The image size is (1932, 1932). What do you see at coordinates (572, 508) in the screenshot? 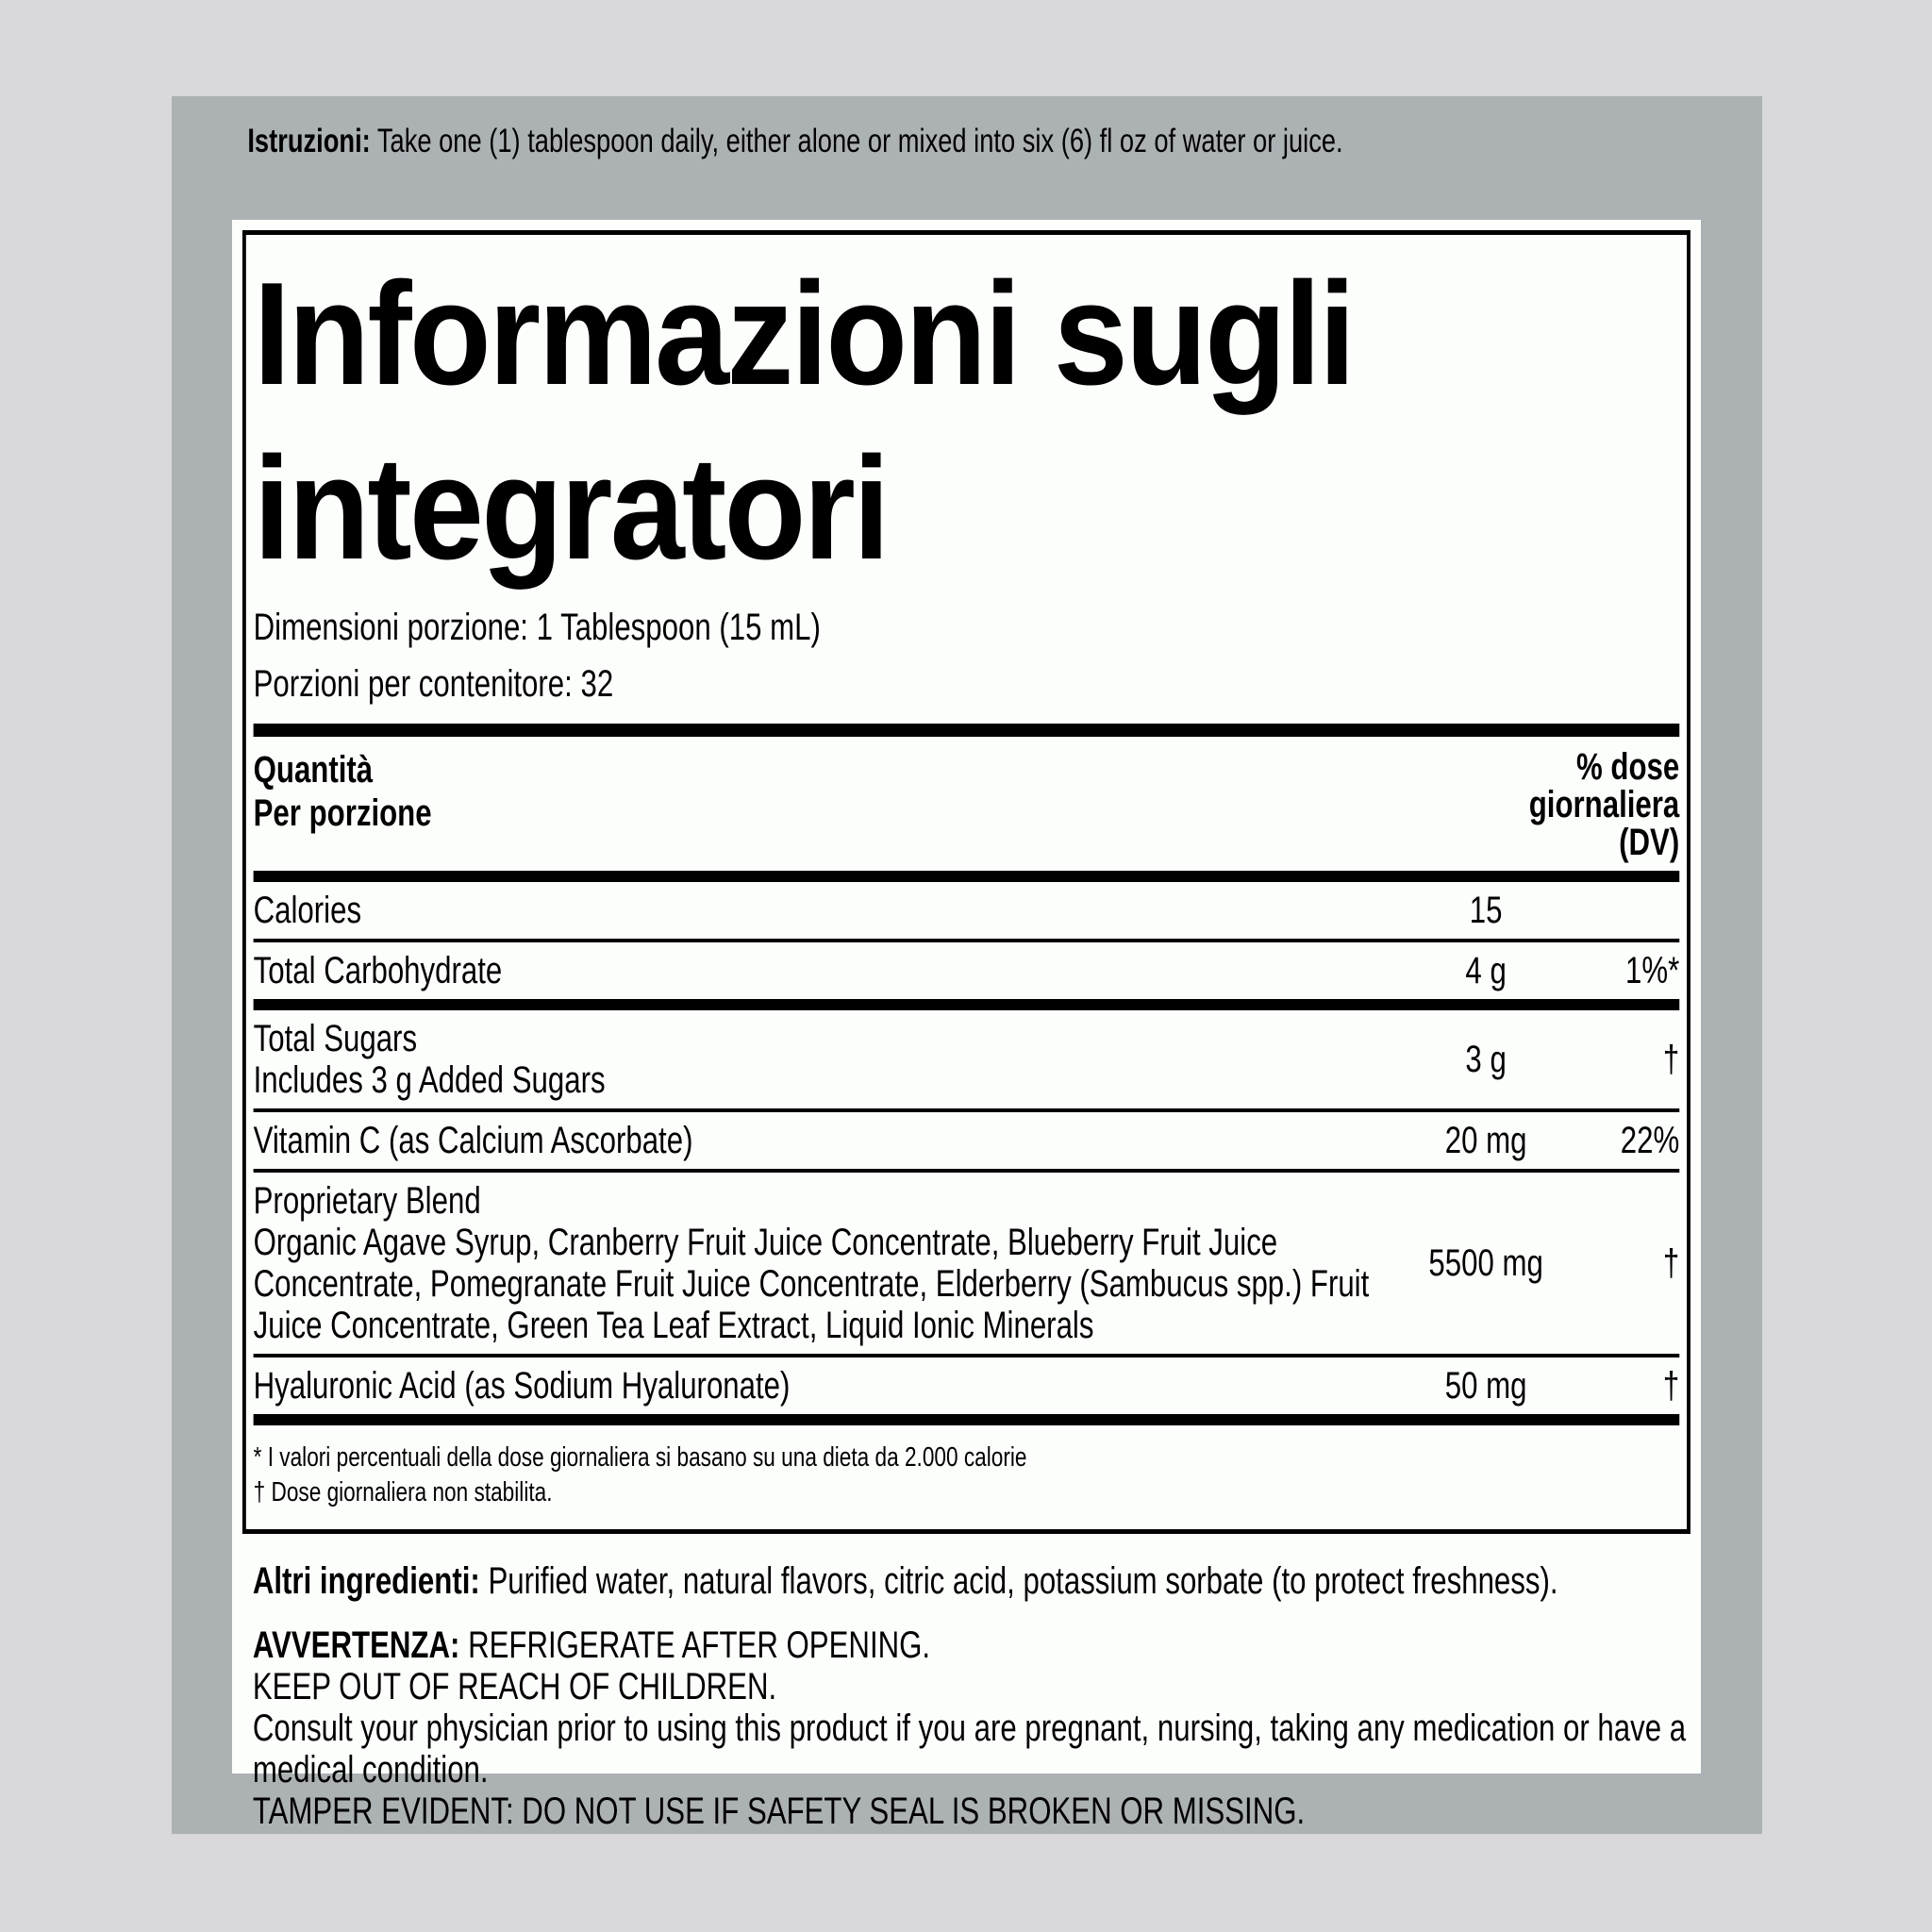
I see `facts-title-line2: integratori` at bounding box center [572, 508].